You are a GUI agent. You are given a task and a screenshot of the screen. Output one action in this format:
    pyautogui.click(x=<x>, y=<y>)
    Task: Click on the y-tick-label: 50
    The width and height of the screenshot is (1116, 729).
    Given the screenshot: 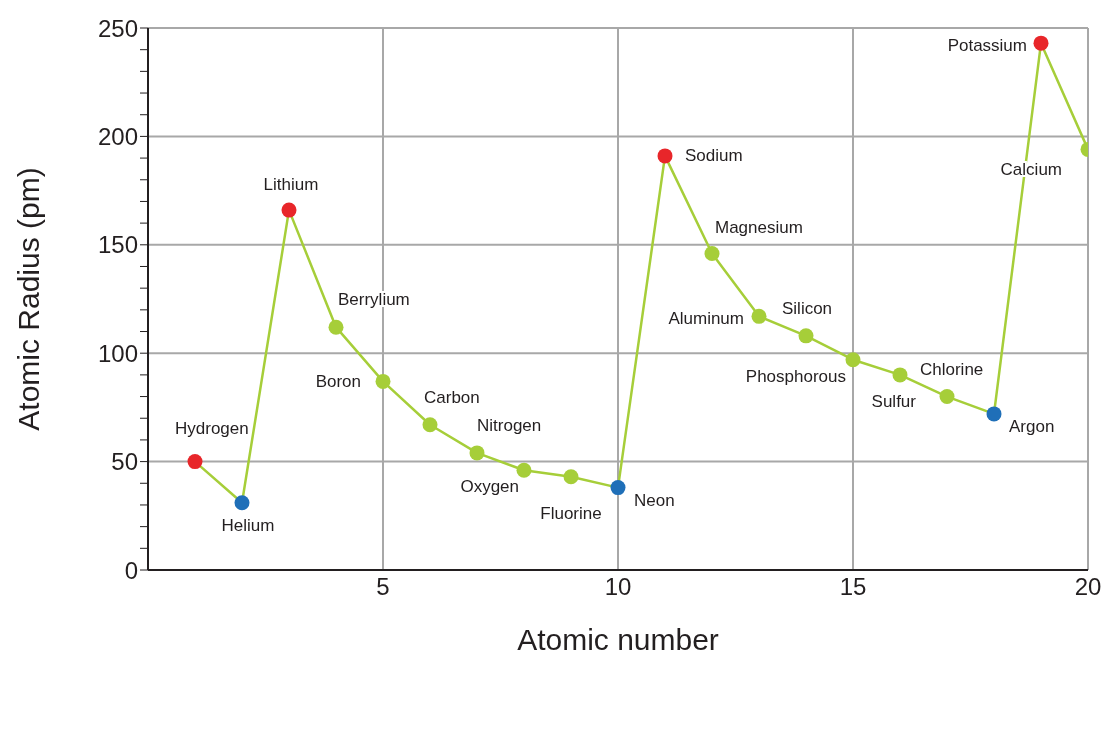 What is the action you would take?
    pyautogui.click(x=124, y=462)
    